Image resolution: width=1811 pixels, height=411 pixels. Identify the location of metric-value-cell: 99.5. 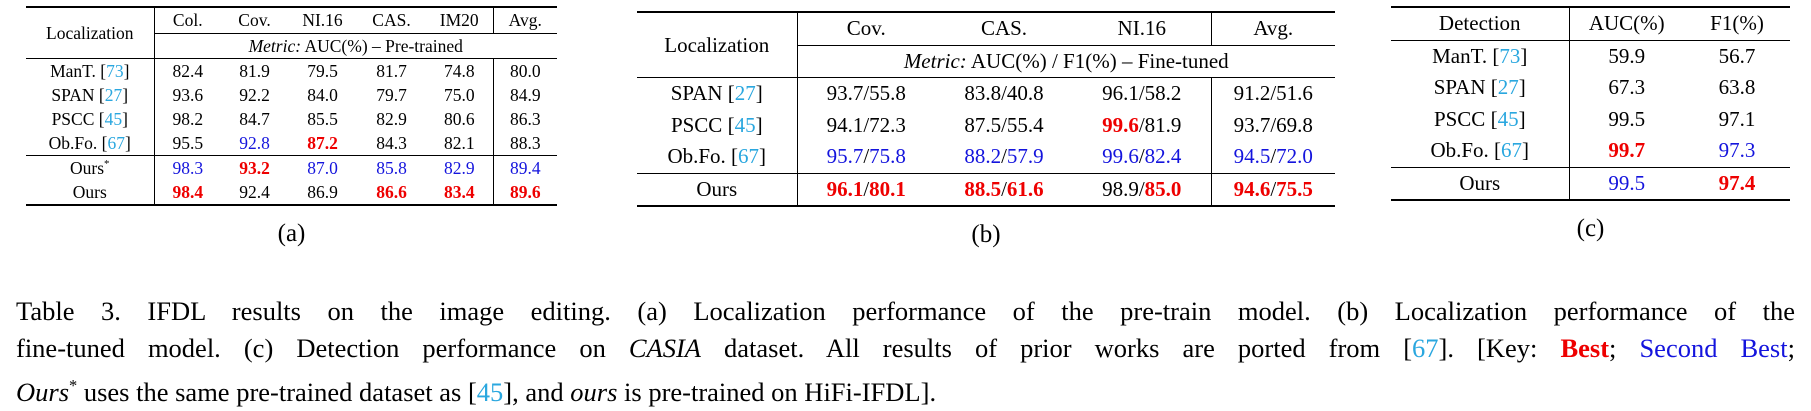
(1626, 183).